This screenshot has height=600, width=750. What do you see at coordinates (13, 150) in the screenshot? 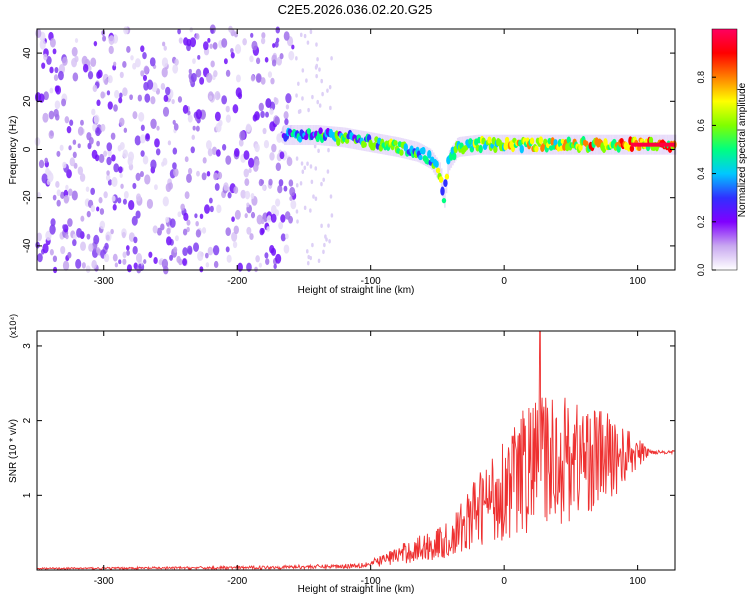
I see `spectrogram-y-axis-label: Frequency (Hz)` at bounding box center [13, 150].